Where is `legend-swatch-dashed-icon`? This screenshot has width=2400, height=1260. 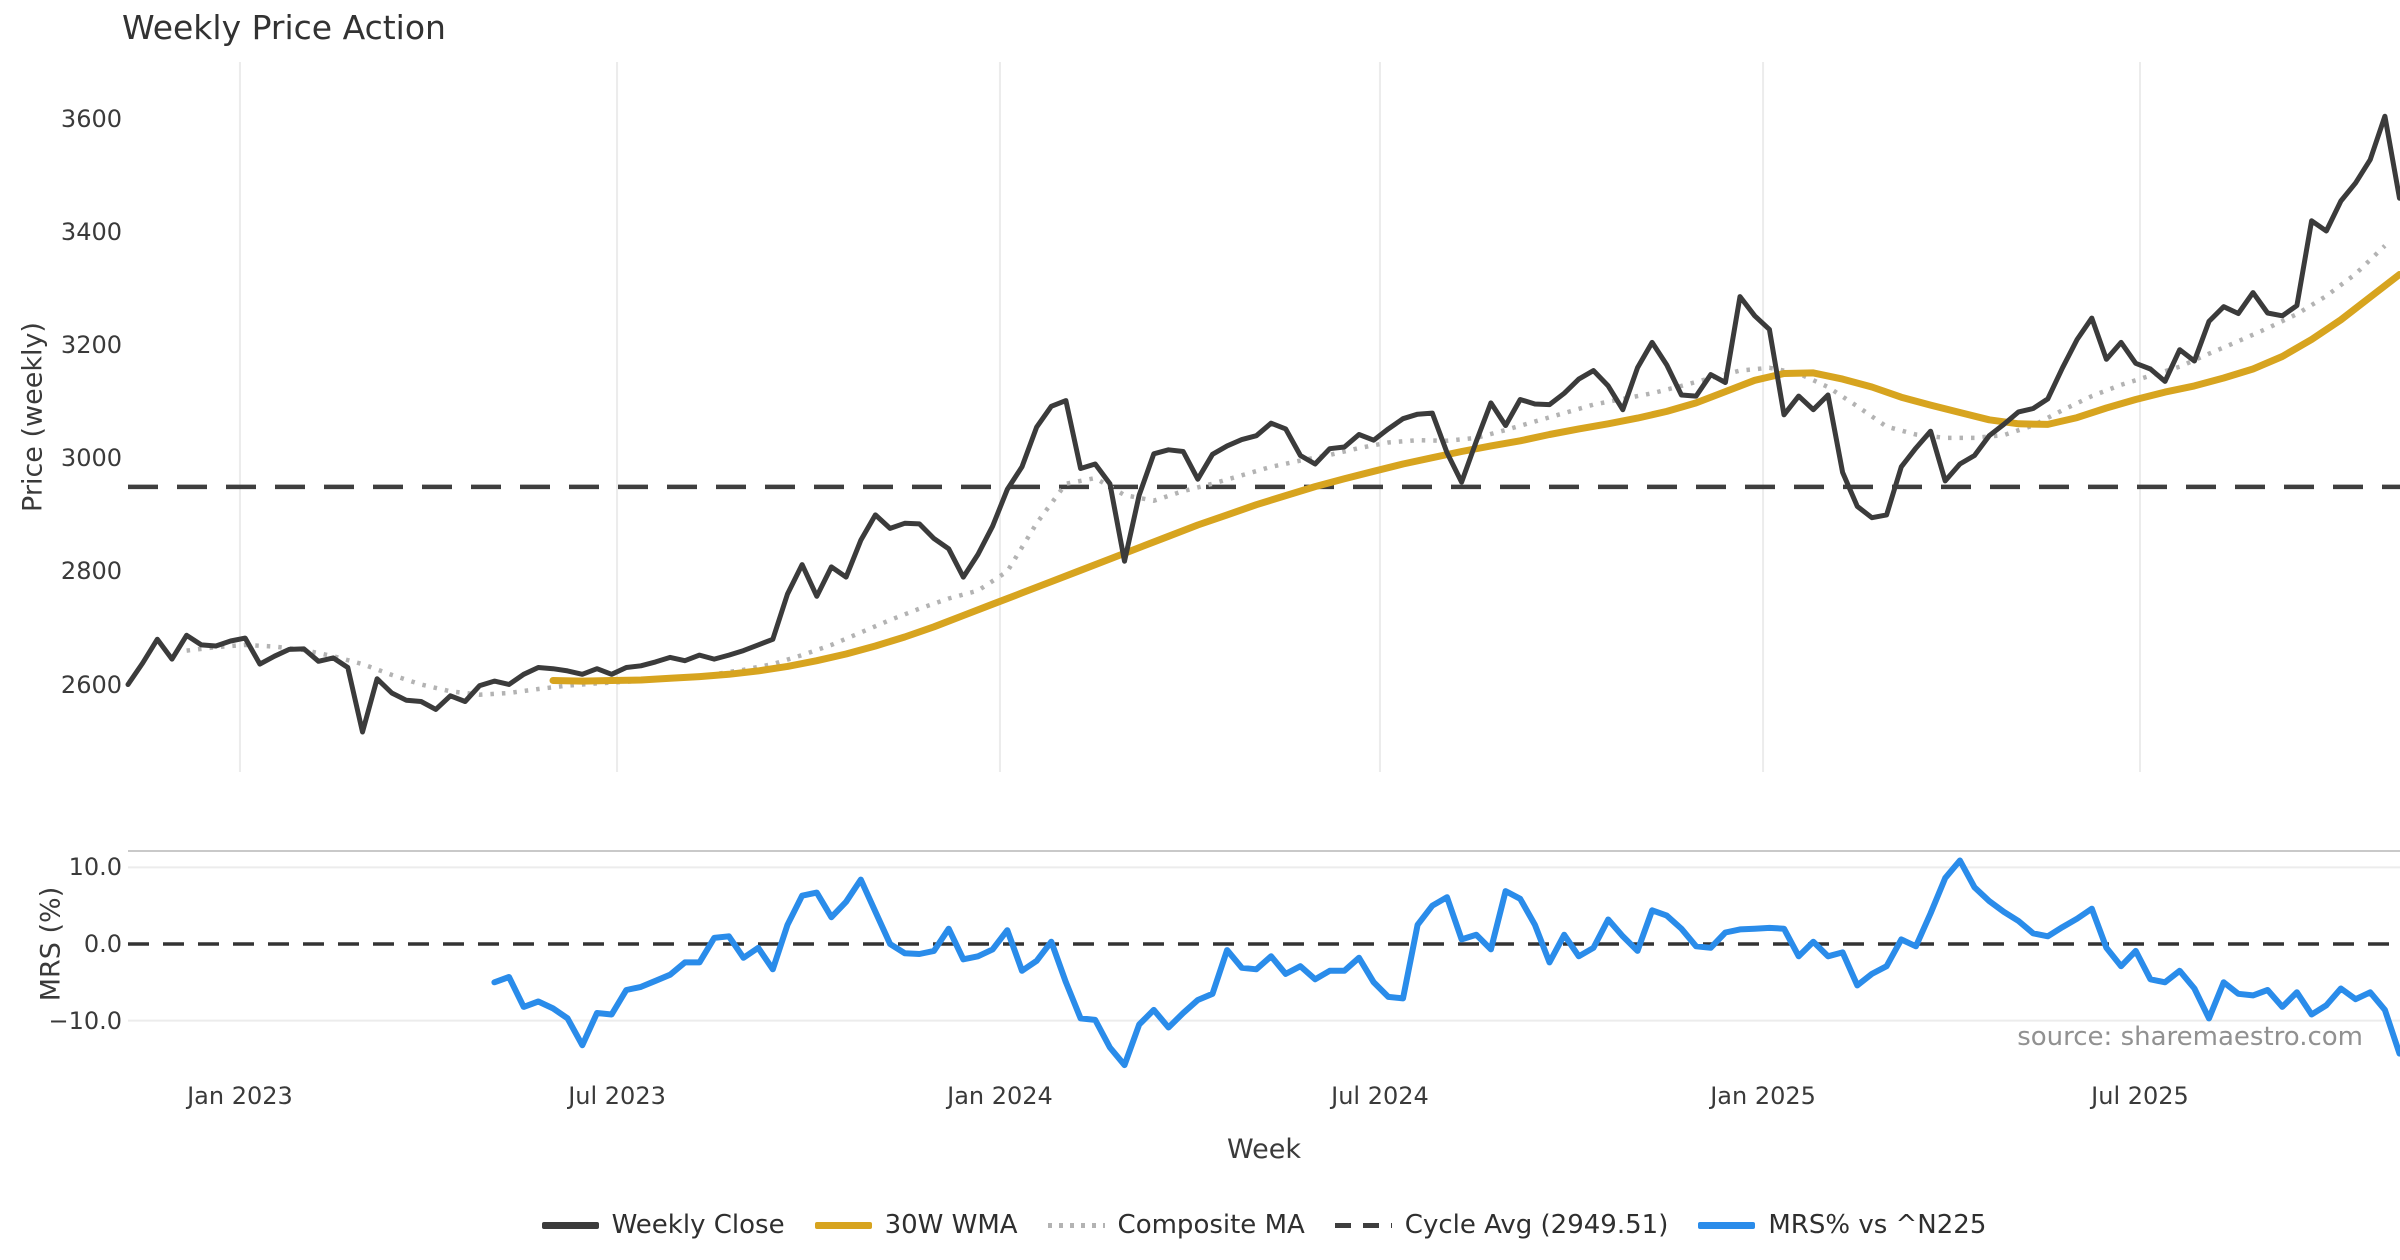
legend-swatch-dashed-icon is located at coordinates (1363, 1225).